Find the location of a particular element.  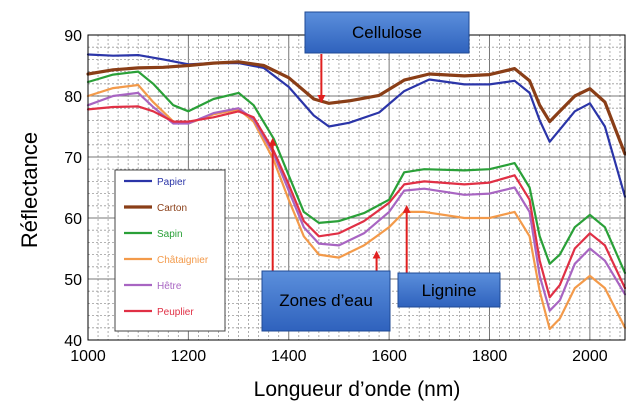

legend-label: Papier is located at coordinates (172, 182).